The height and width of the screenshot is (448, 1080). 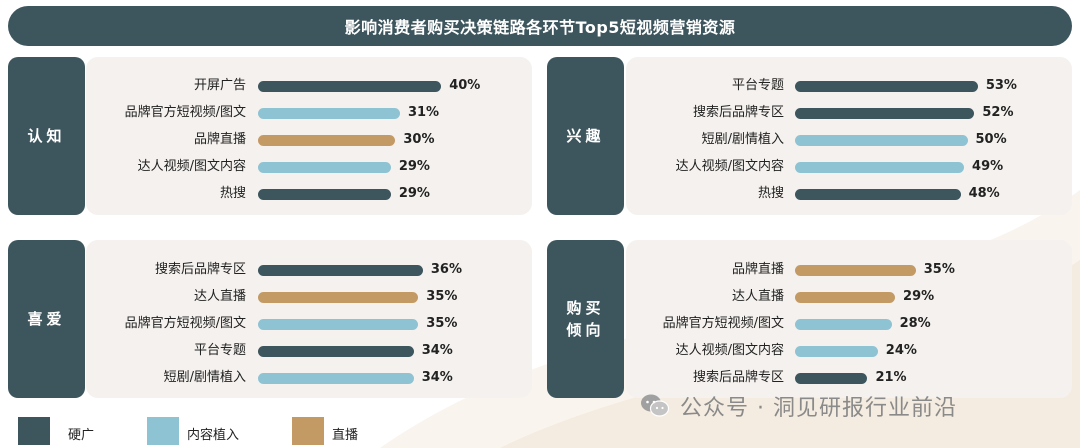 What do you see at coordinates (901, 350) in the screenshot?
I see `bar-value-label: 24%` at bounding box center [901, 350].